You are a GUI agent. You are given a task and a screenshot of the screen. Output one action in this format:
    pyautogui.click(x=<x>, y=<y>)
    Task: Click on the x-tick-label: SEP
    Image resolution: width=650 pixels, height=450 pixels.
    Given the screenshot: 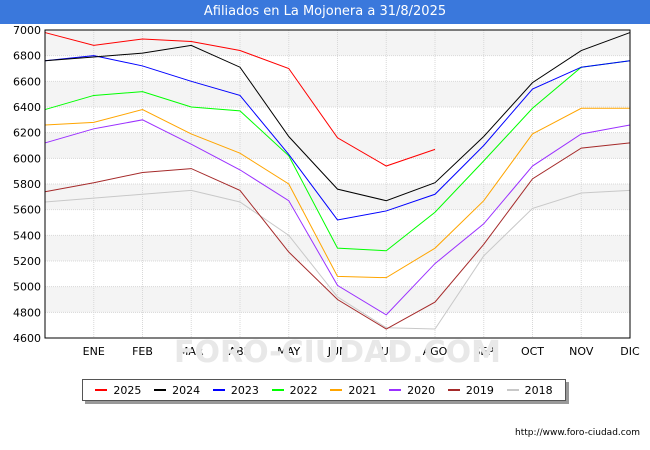 What is the action you would take?
    pyautogui.click(x=483, y=351)
    